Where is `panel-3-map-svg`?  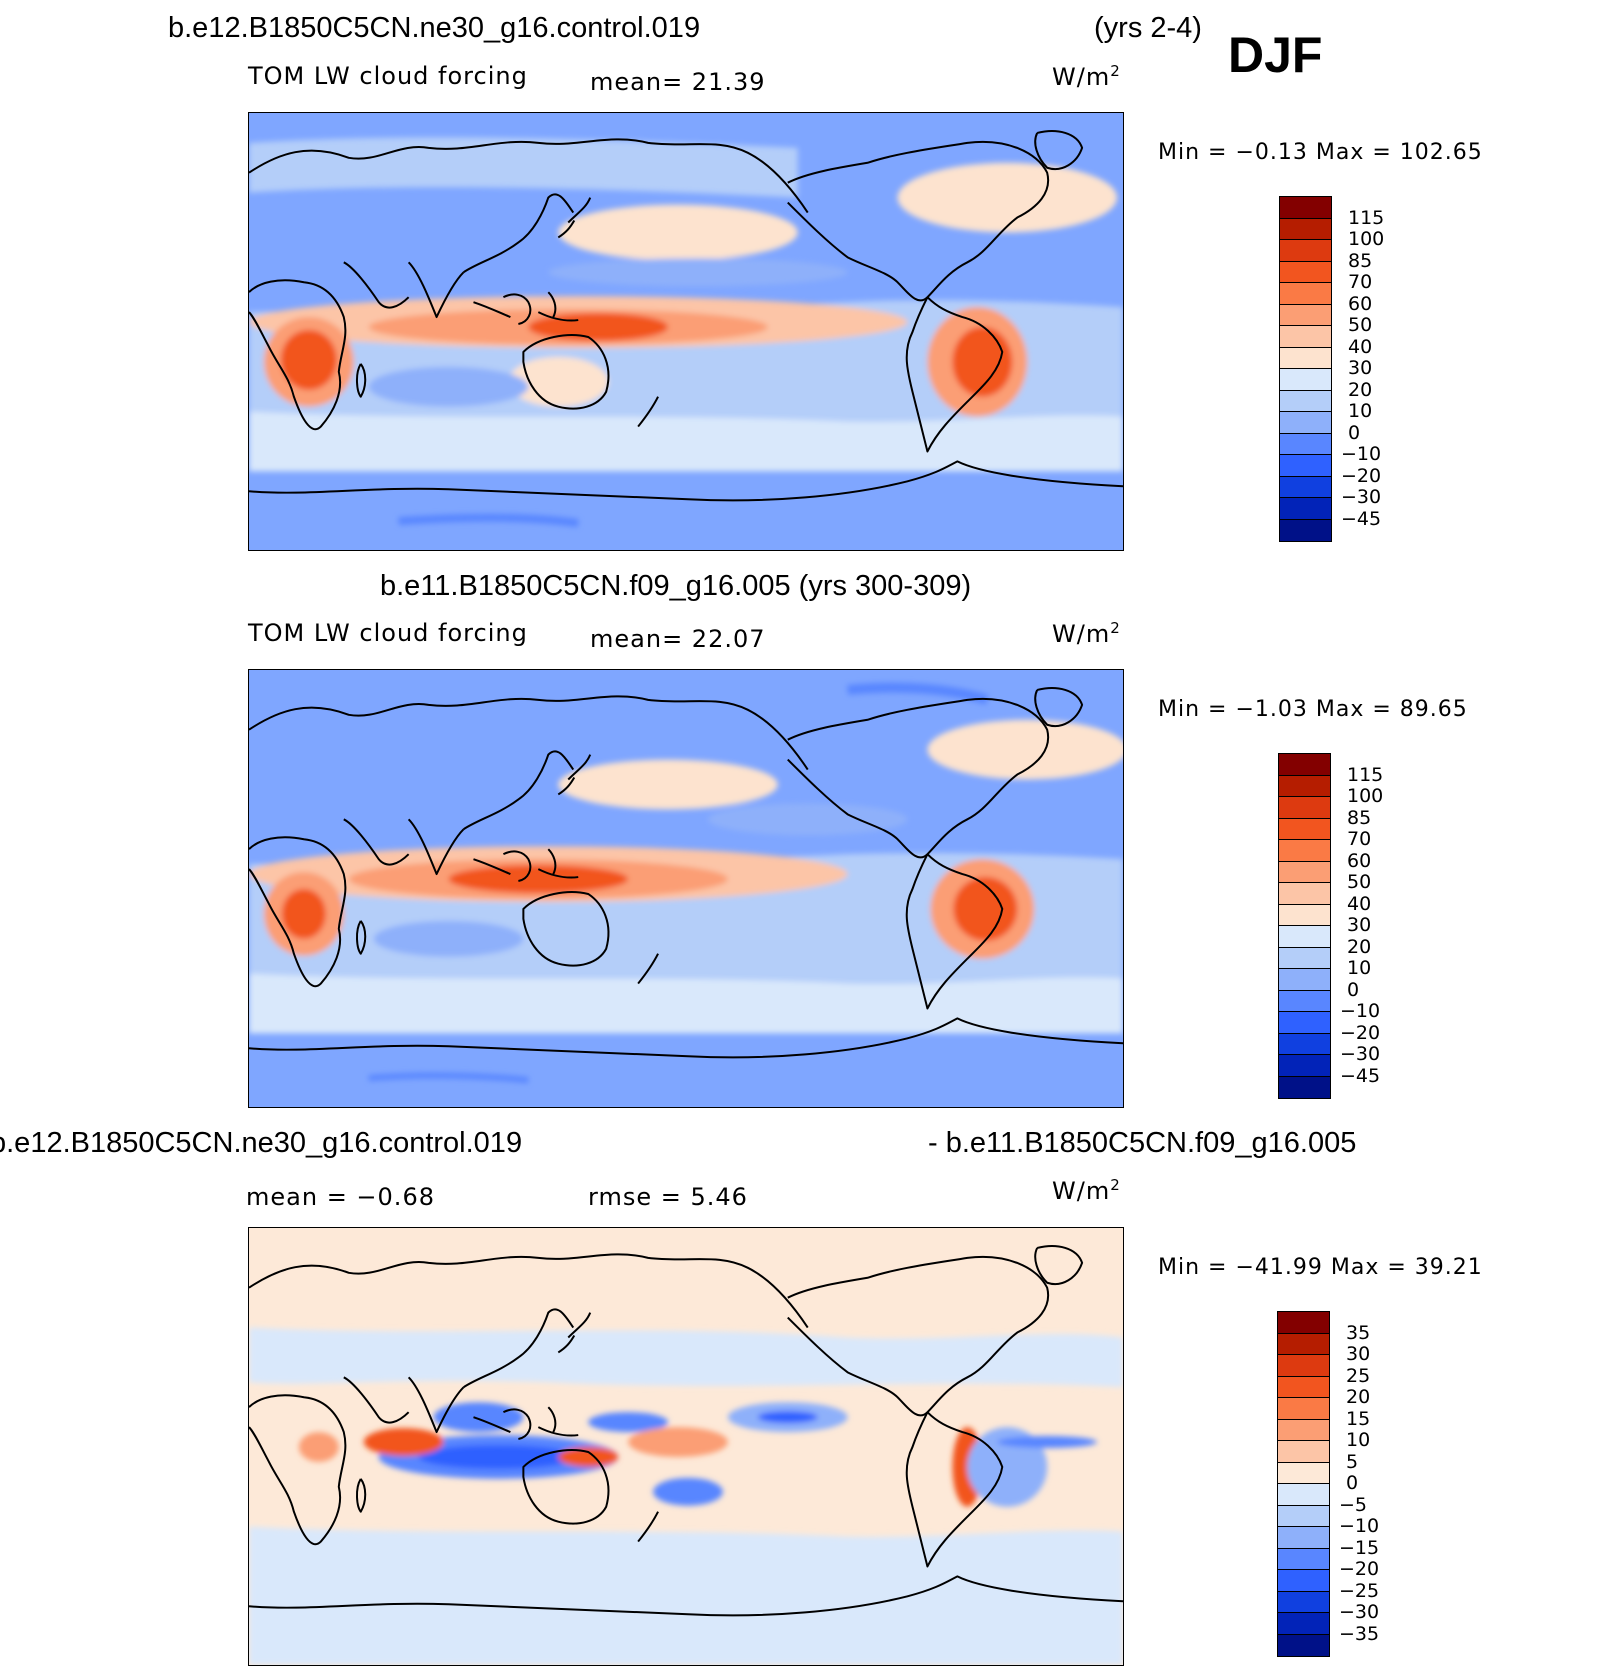 panel-3-map-svg is located at coordinates (686, 1446).